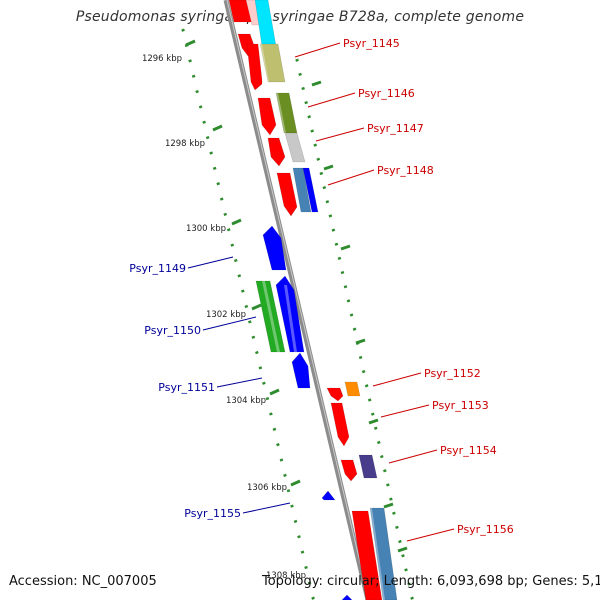 This screenshot has width=600, height=600. What do you see at coordinates (351, 177) in the screenshot?
I see `gene-label-psyr-1148-line` at bounding box center [351, 177].